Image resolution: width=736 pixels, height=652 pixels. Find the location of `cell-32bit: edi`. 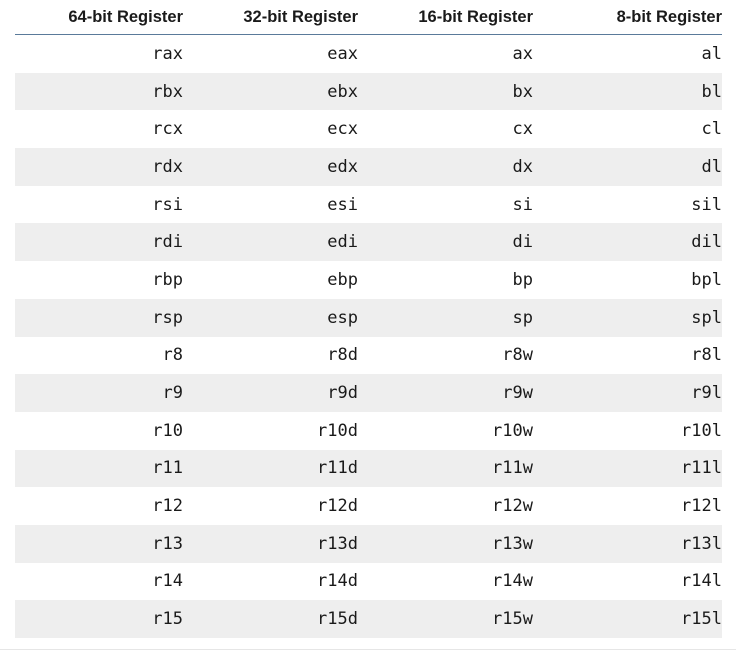

cell-32bit: edi is located at coordinates (270, 242).